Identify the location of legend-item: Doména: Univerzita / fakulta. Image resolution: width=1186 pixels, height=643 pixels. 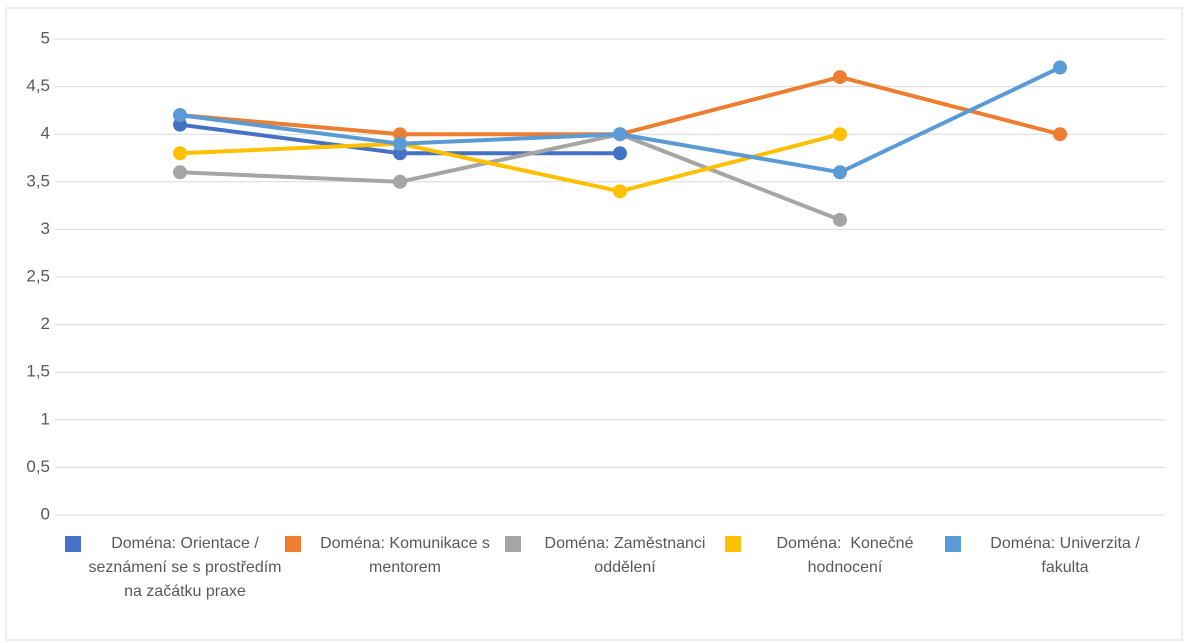
(1055, 556).